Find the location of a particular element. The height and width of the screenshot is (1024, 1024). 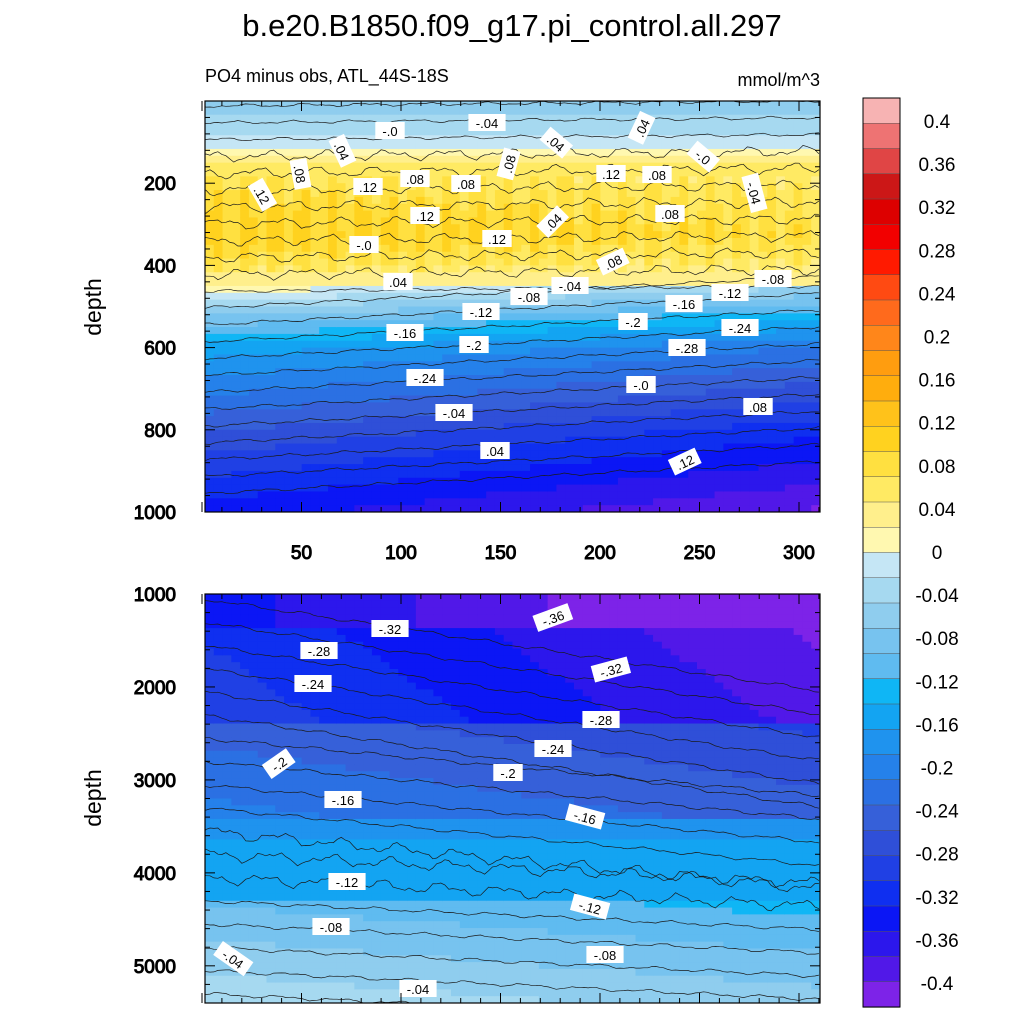

y-tick-label: 1000 is located at coordinates (155, 513).